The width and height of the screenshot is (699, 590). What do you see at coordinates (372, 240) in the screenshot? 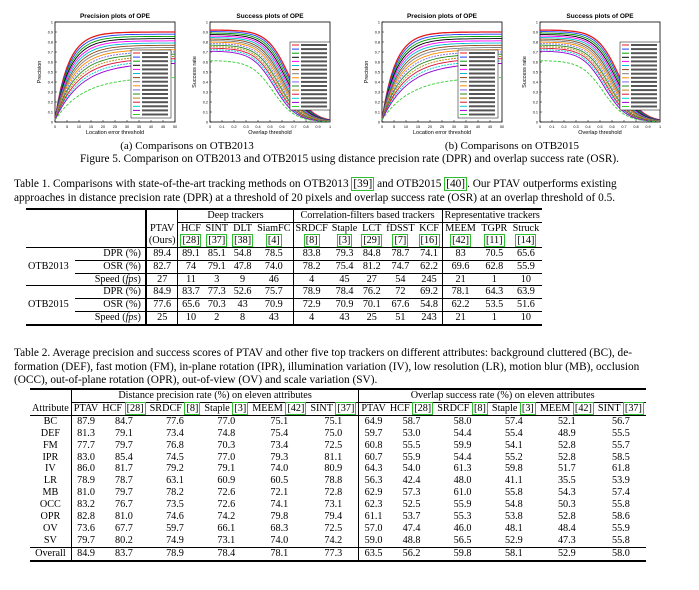
I see `cite-link: [29]` at bounding box center [372, 240].